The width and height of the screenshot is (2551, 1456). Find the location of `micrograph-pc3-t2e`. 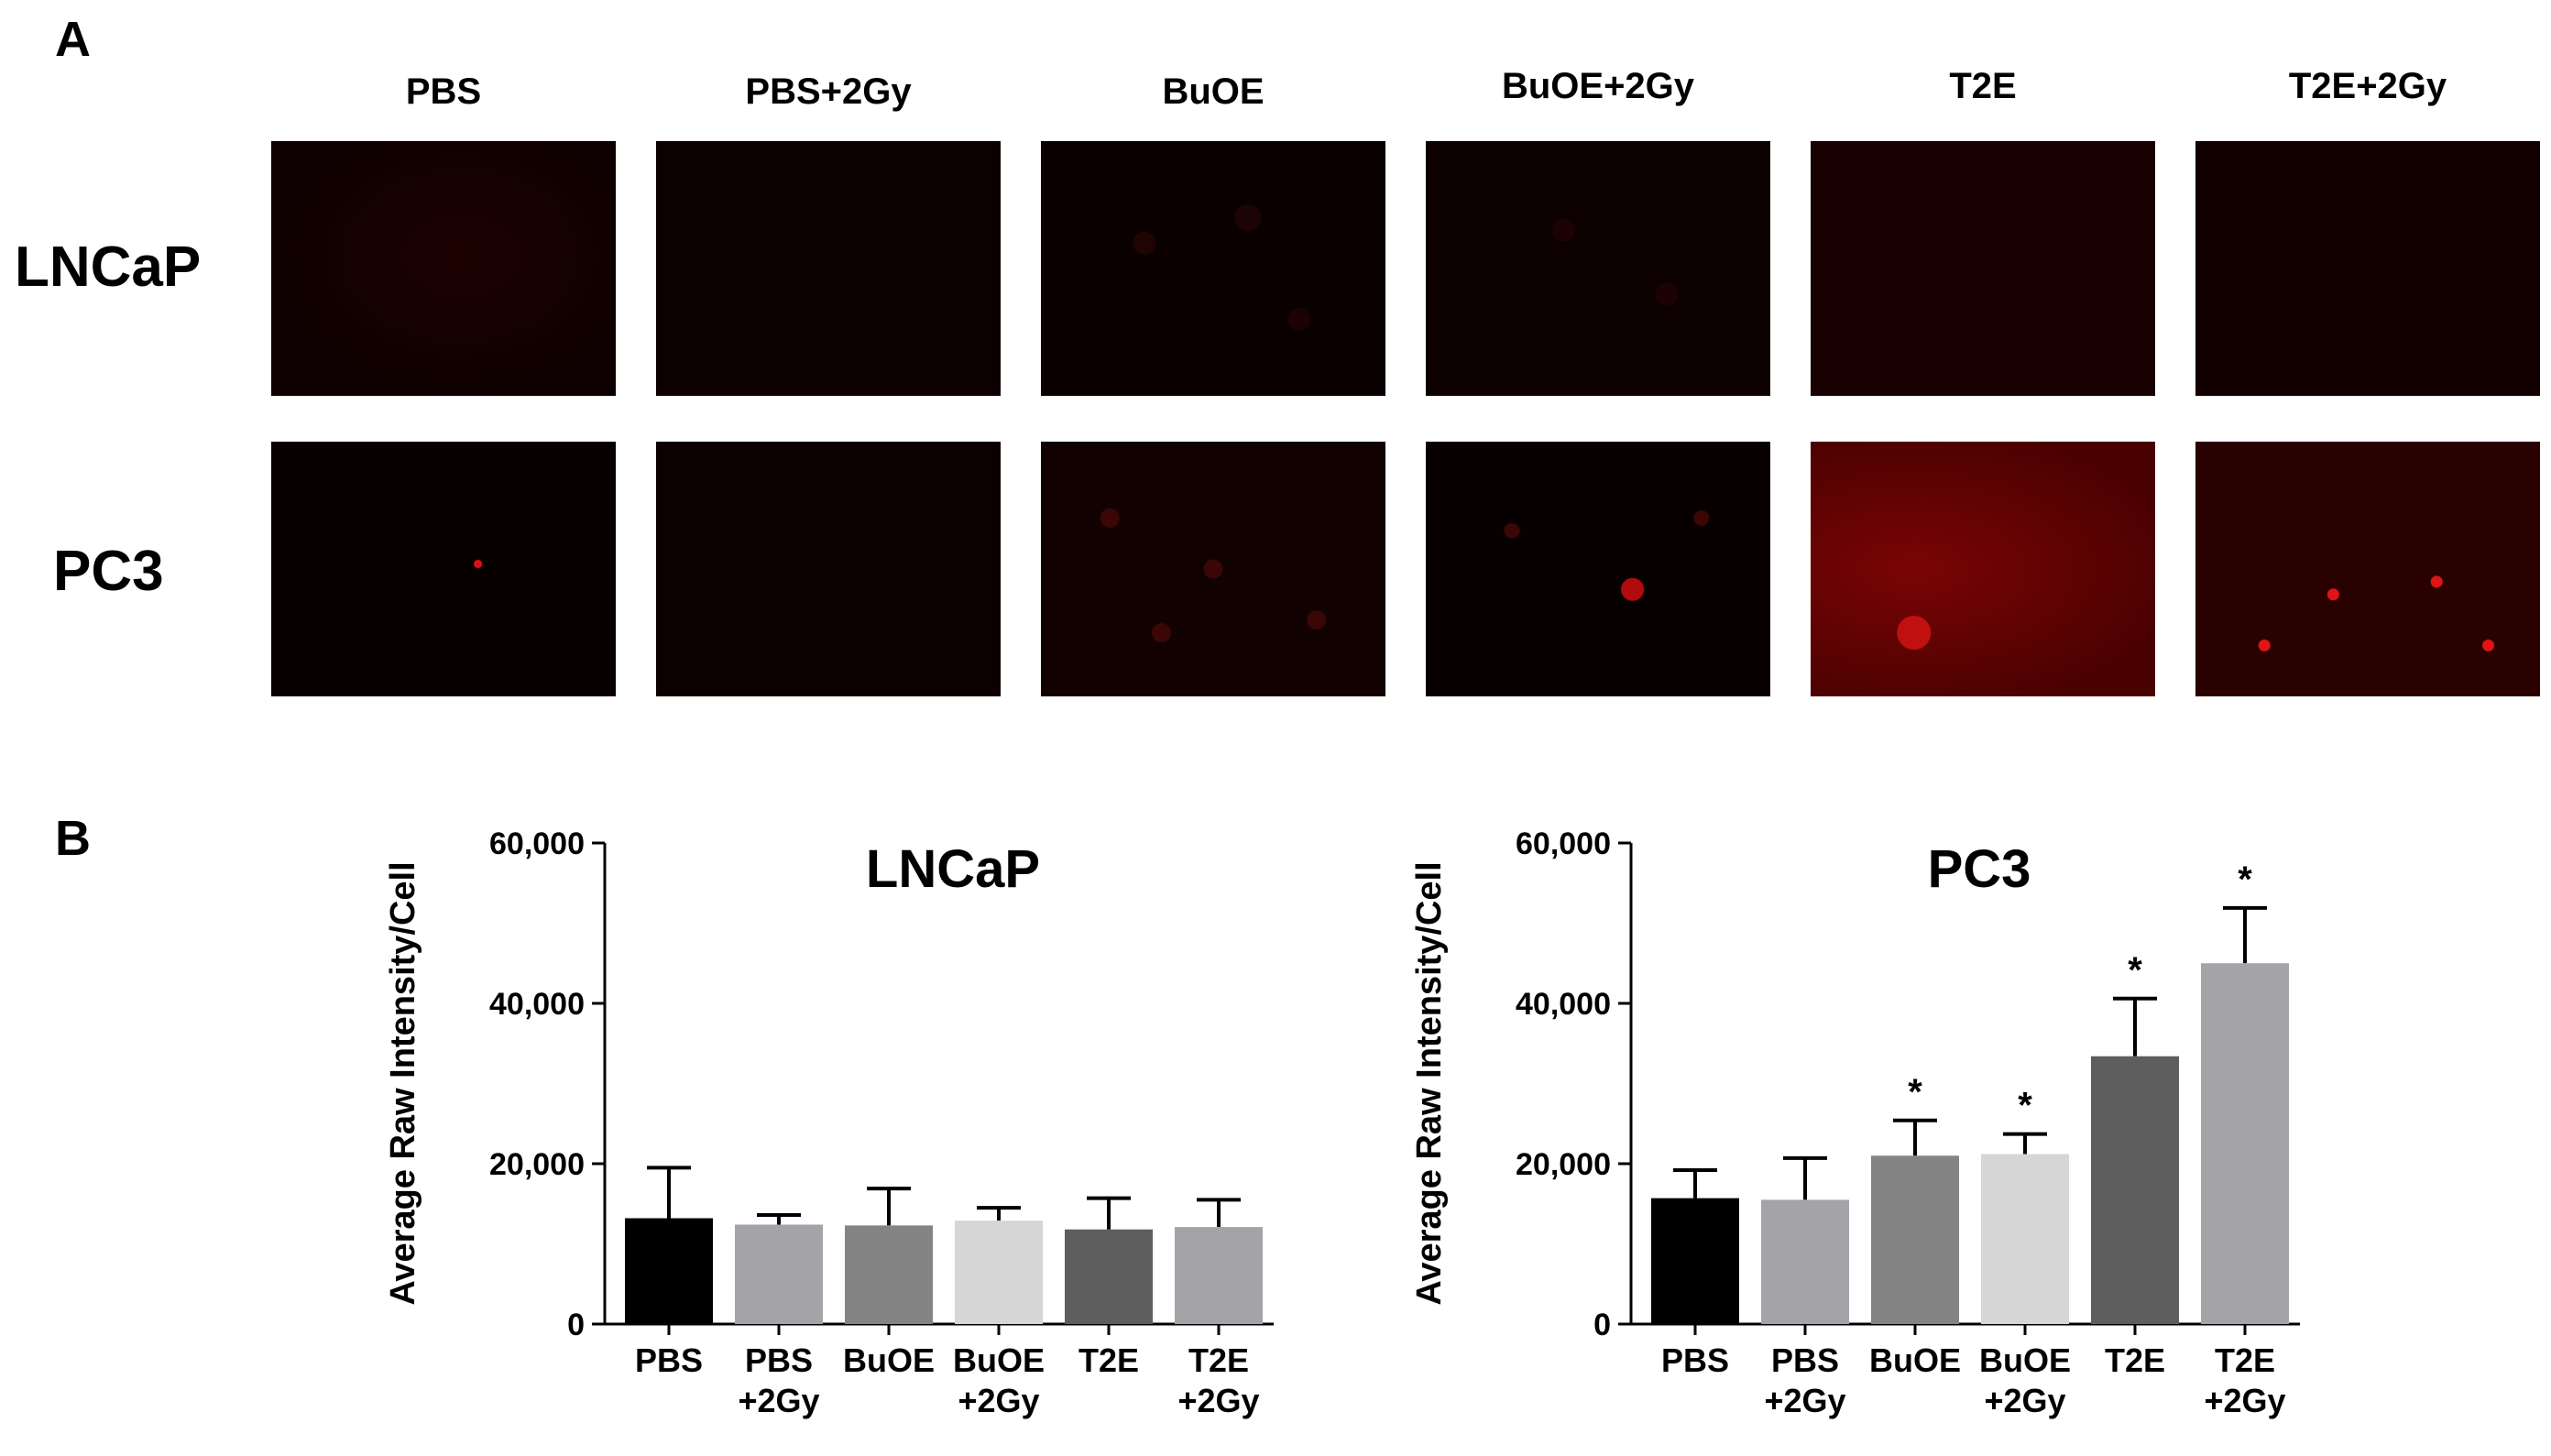

micrograph-pc3-t2e is located at coordinates (1983, 569).